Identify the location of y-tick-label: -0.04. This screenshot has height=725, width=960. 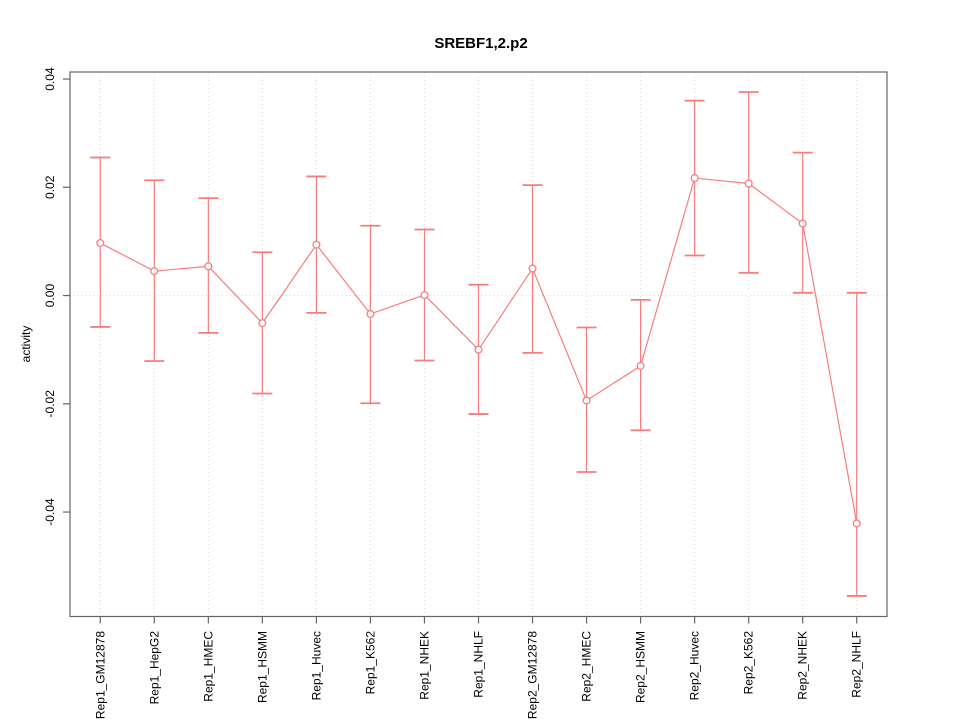
(50, 512).